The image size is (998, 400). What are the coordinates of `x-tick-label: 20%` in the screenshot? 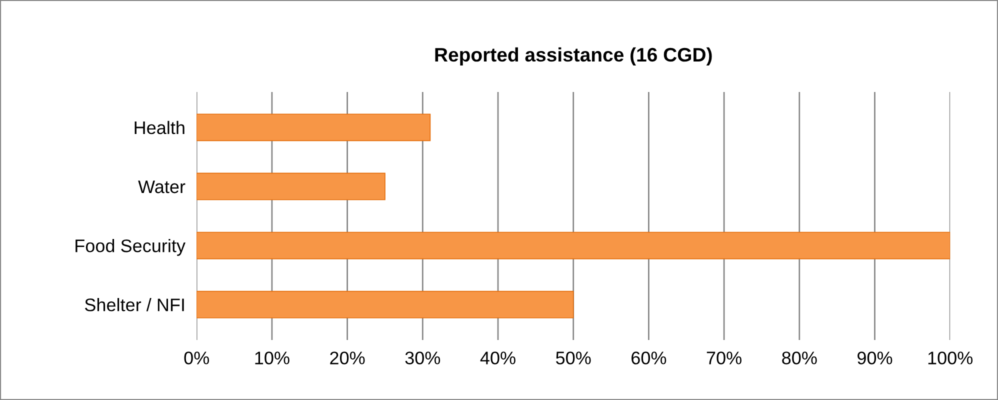 It's located at (347, 358).